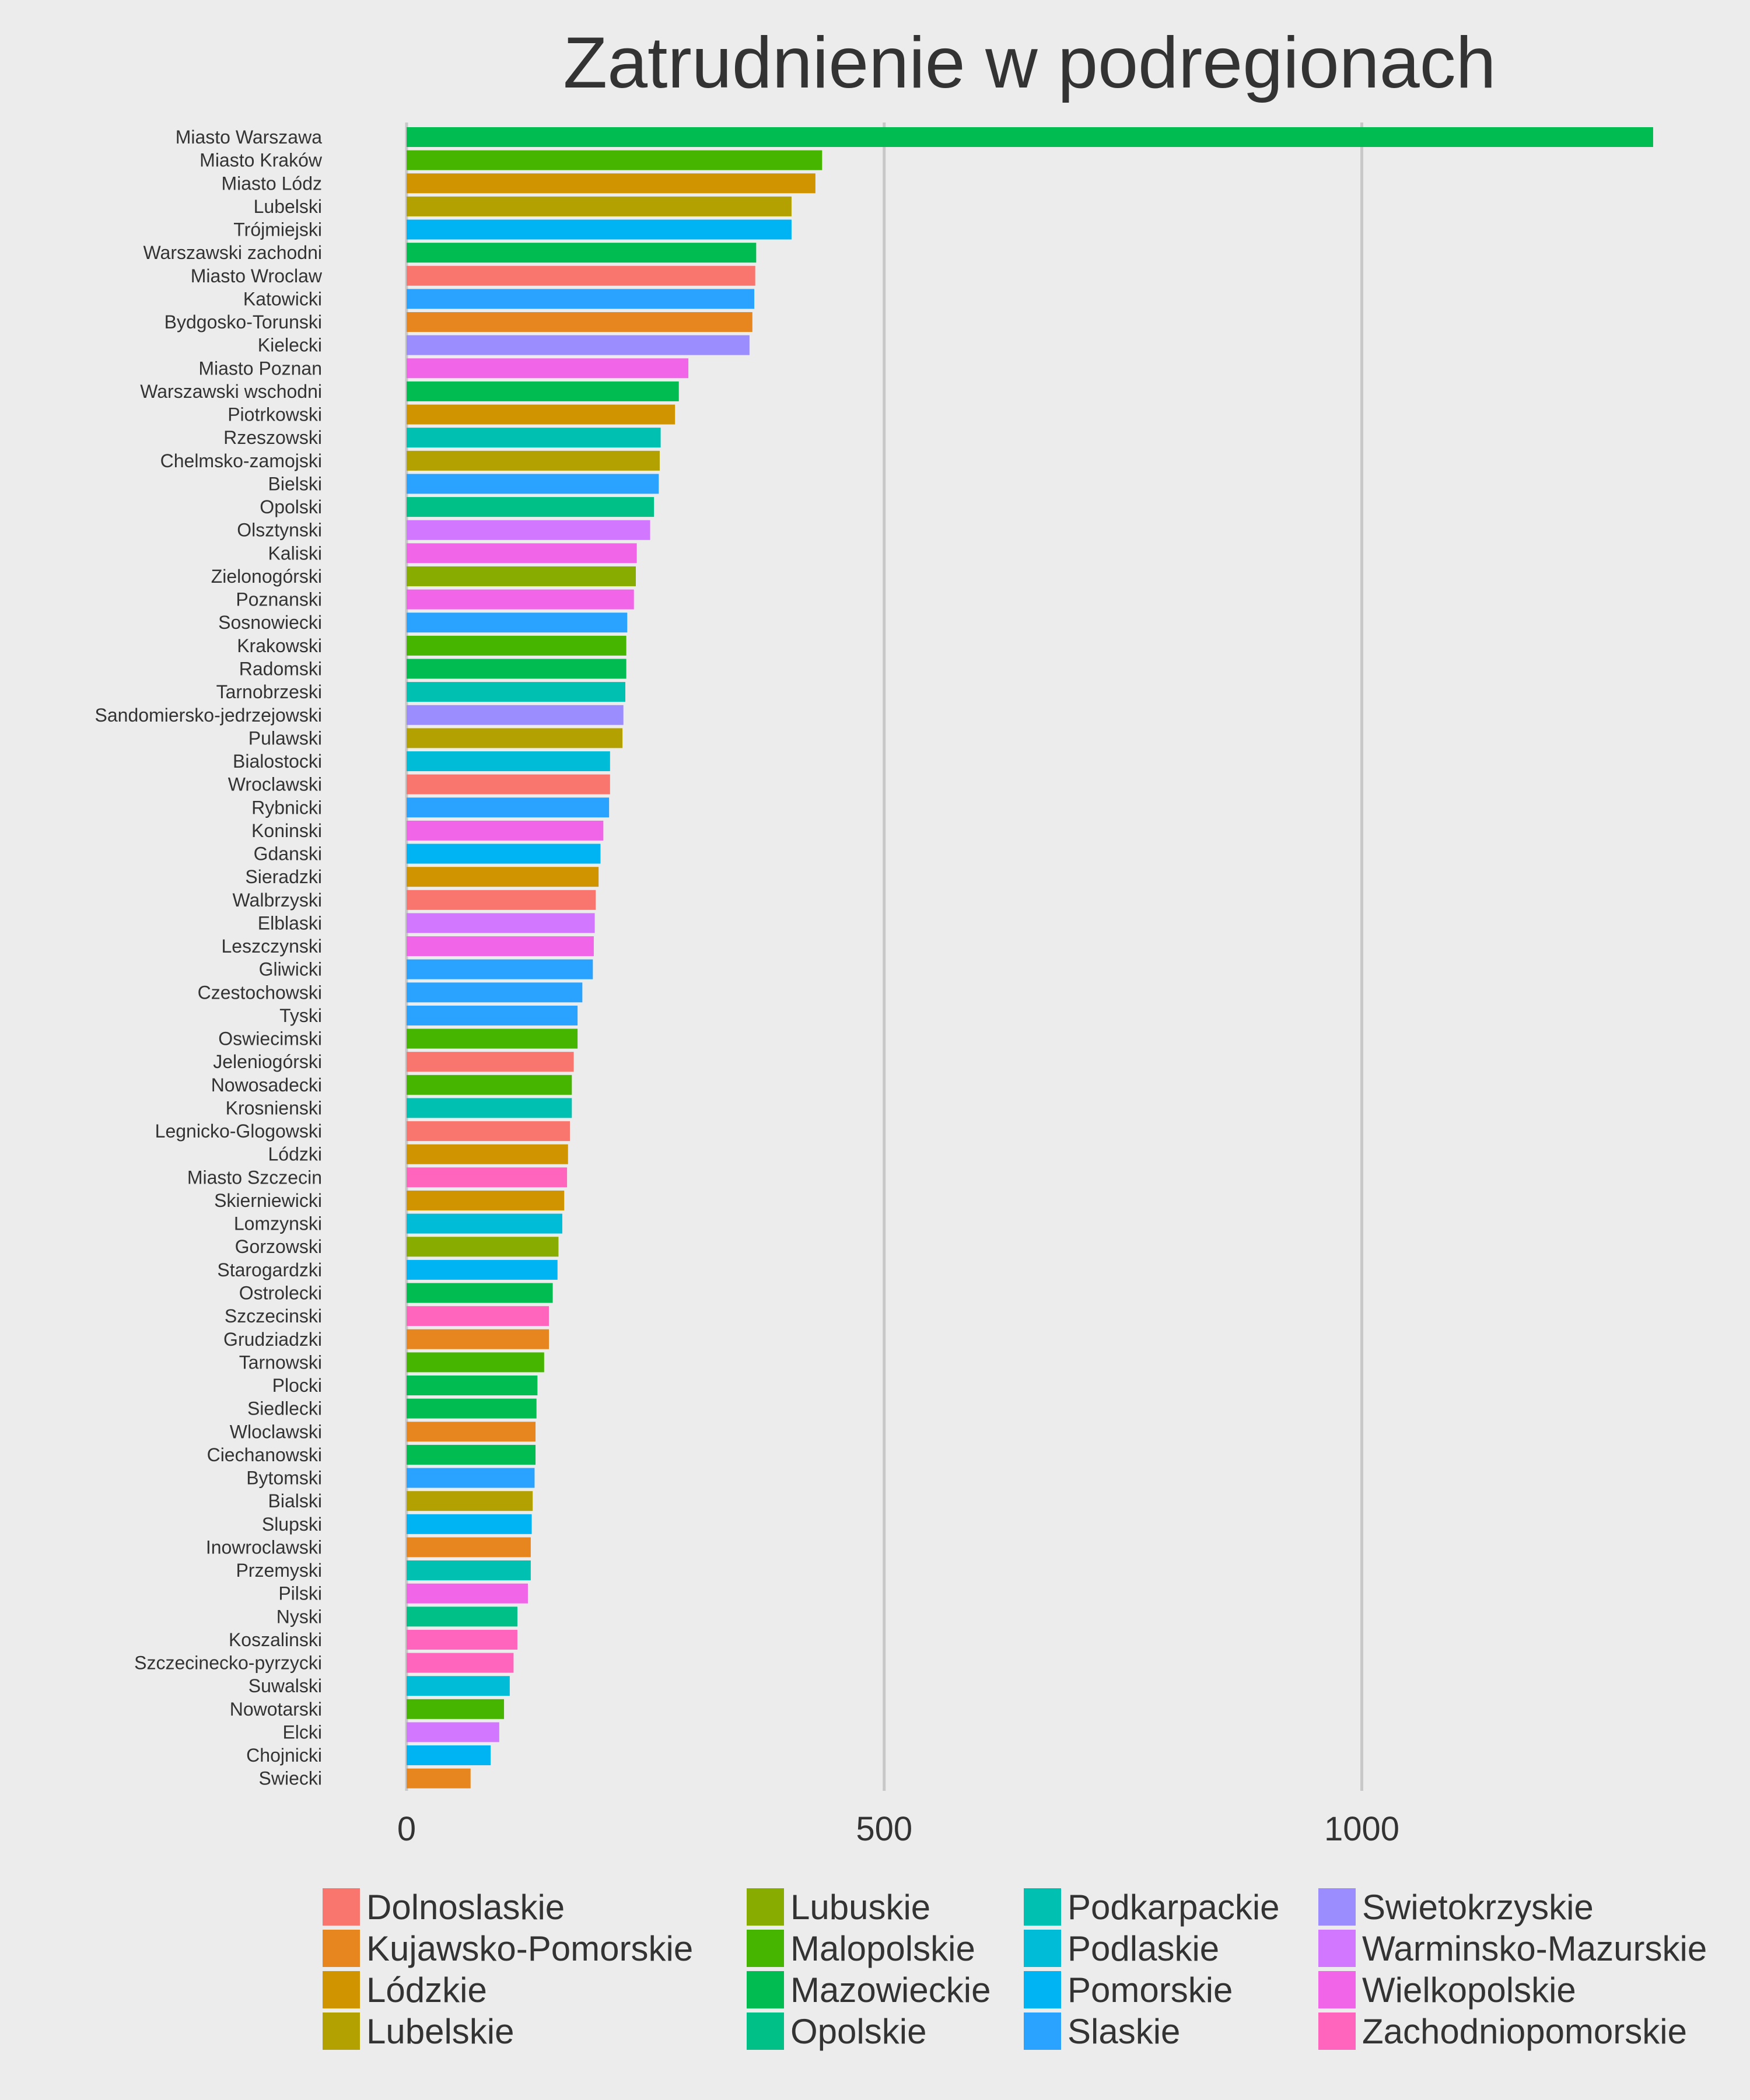 The image size is (1750, 2100). What do you see at coordinates (467, 1594) in the screenshot?
I see `bar-pilski` at bounding box center [467, 1594].